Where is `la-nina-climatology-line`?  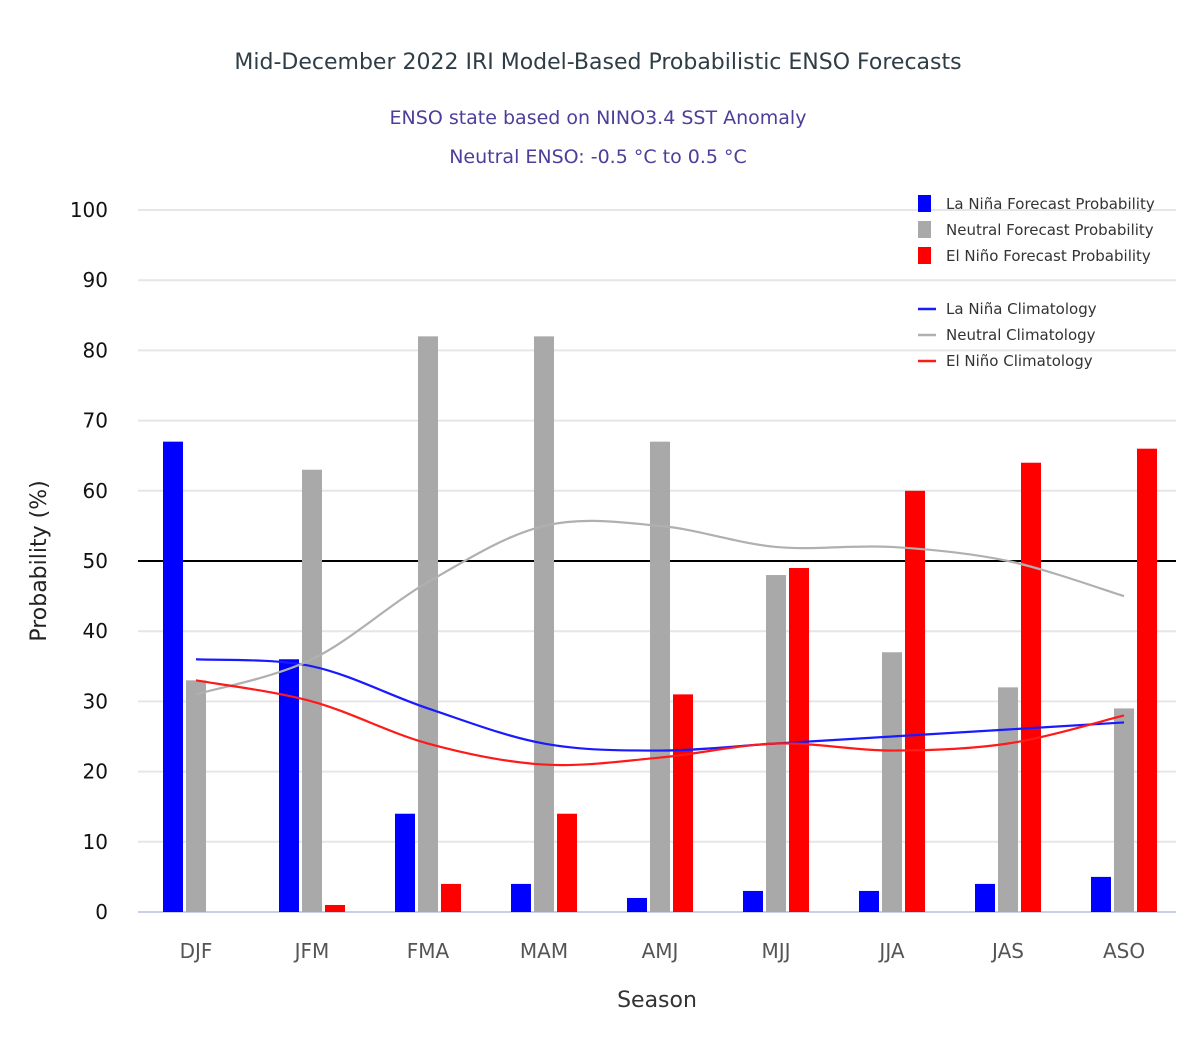
la-nina-climatology-line is located at coordinates (660, 705).